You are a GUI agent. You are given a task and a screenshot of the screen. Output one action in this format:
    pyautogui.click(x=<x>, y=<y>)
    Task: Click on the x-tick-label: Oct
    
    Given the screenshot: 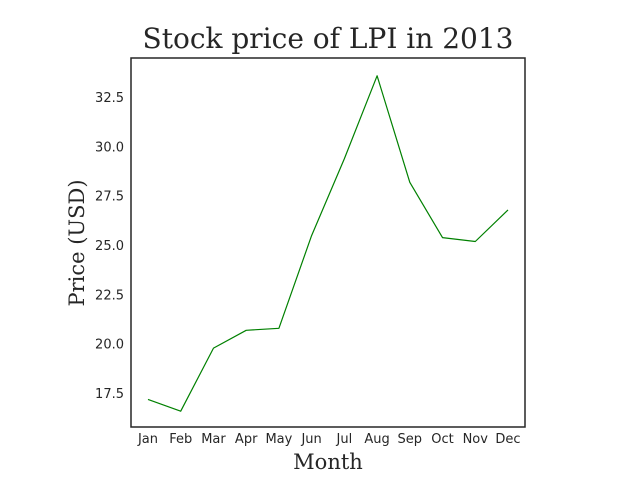 What is the action you would take?
    pyautogui.click(x=442, y=439)
    